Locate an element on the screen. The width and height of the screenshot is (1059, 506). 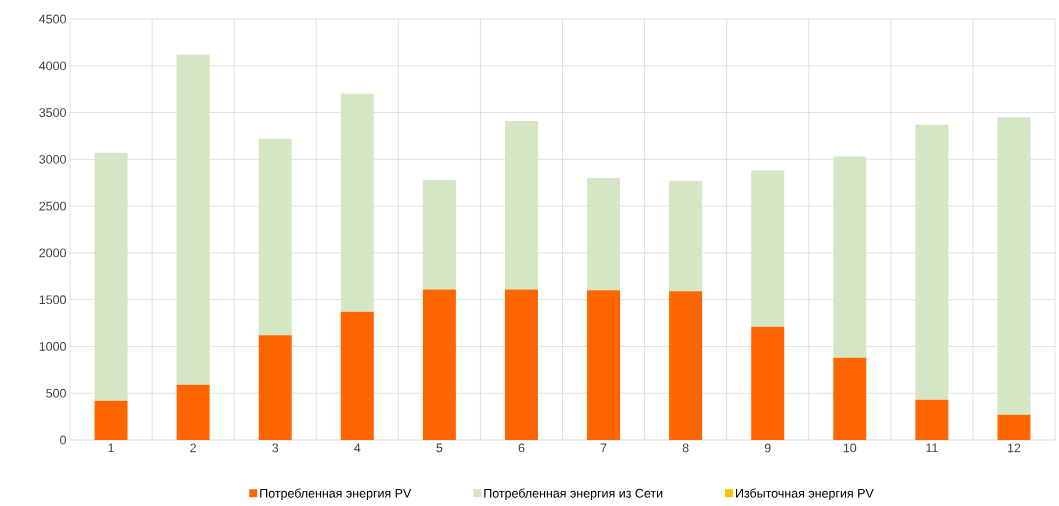
y-tick-label: 2500 is located at coordinates (52, 206).